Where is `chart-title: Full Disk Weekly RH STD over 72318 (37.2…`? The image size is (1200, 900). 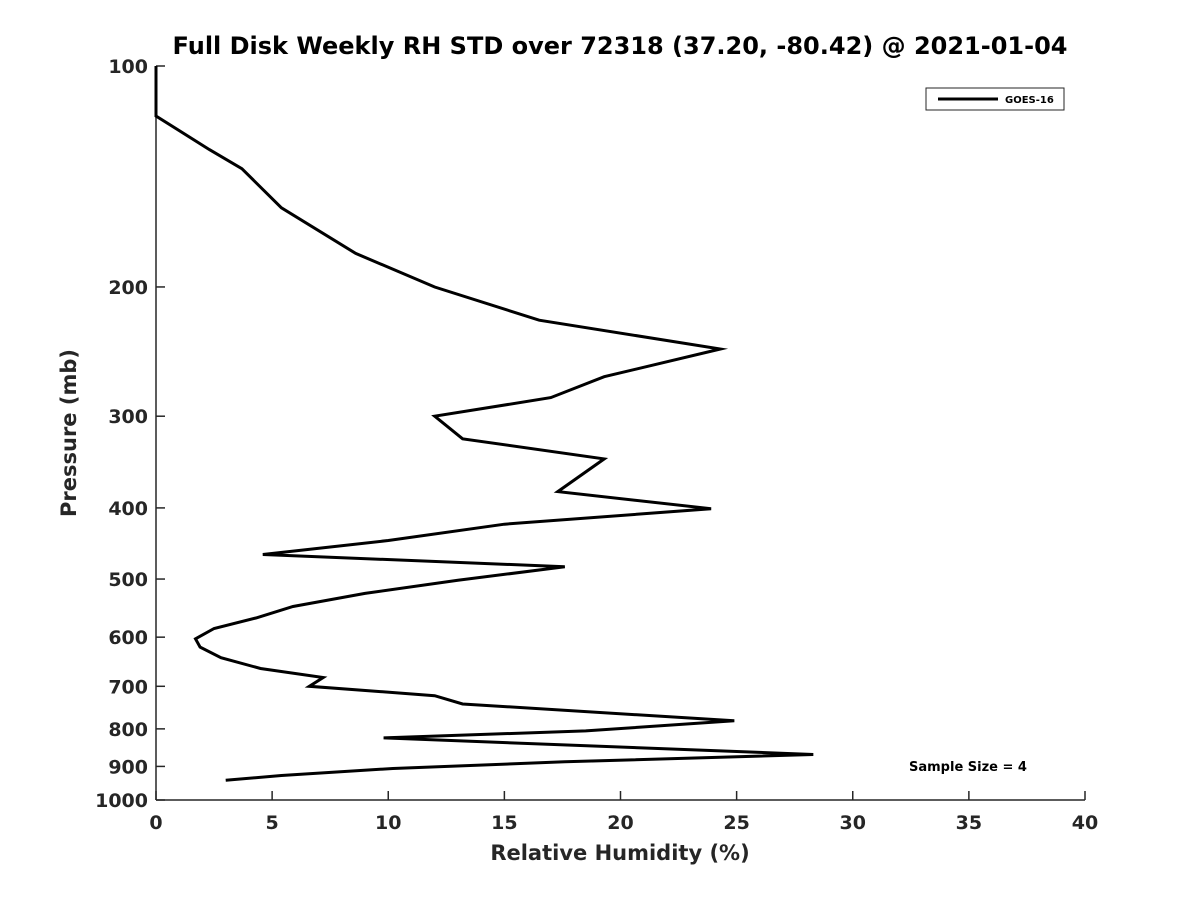
chart-title: Full Disk Weekly RH STD over 72318 (37.2… is located at coordinates (620, 46).